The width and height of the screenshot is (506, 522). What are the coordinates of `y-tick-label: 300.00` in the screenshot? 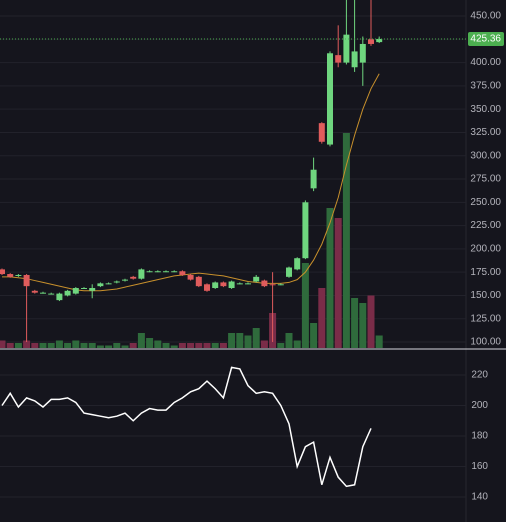 It's located at (485, 155).